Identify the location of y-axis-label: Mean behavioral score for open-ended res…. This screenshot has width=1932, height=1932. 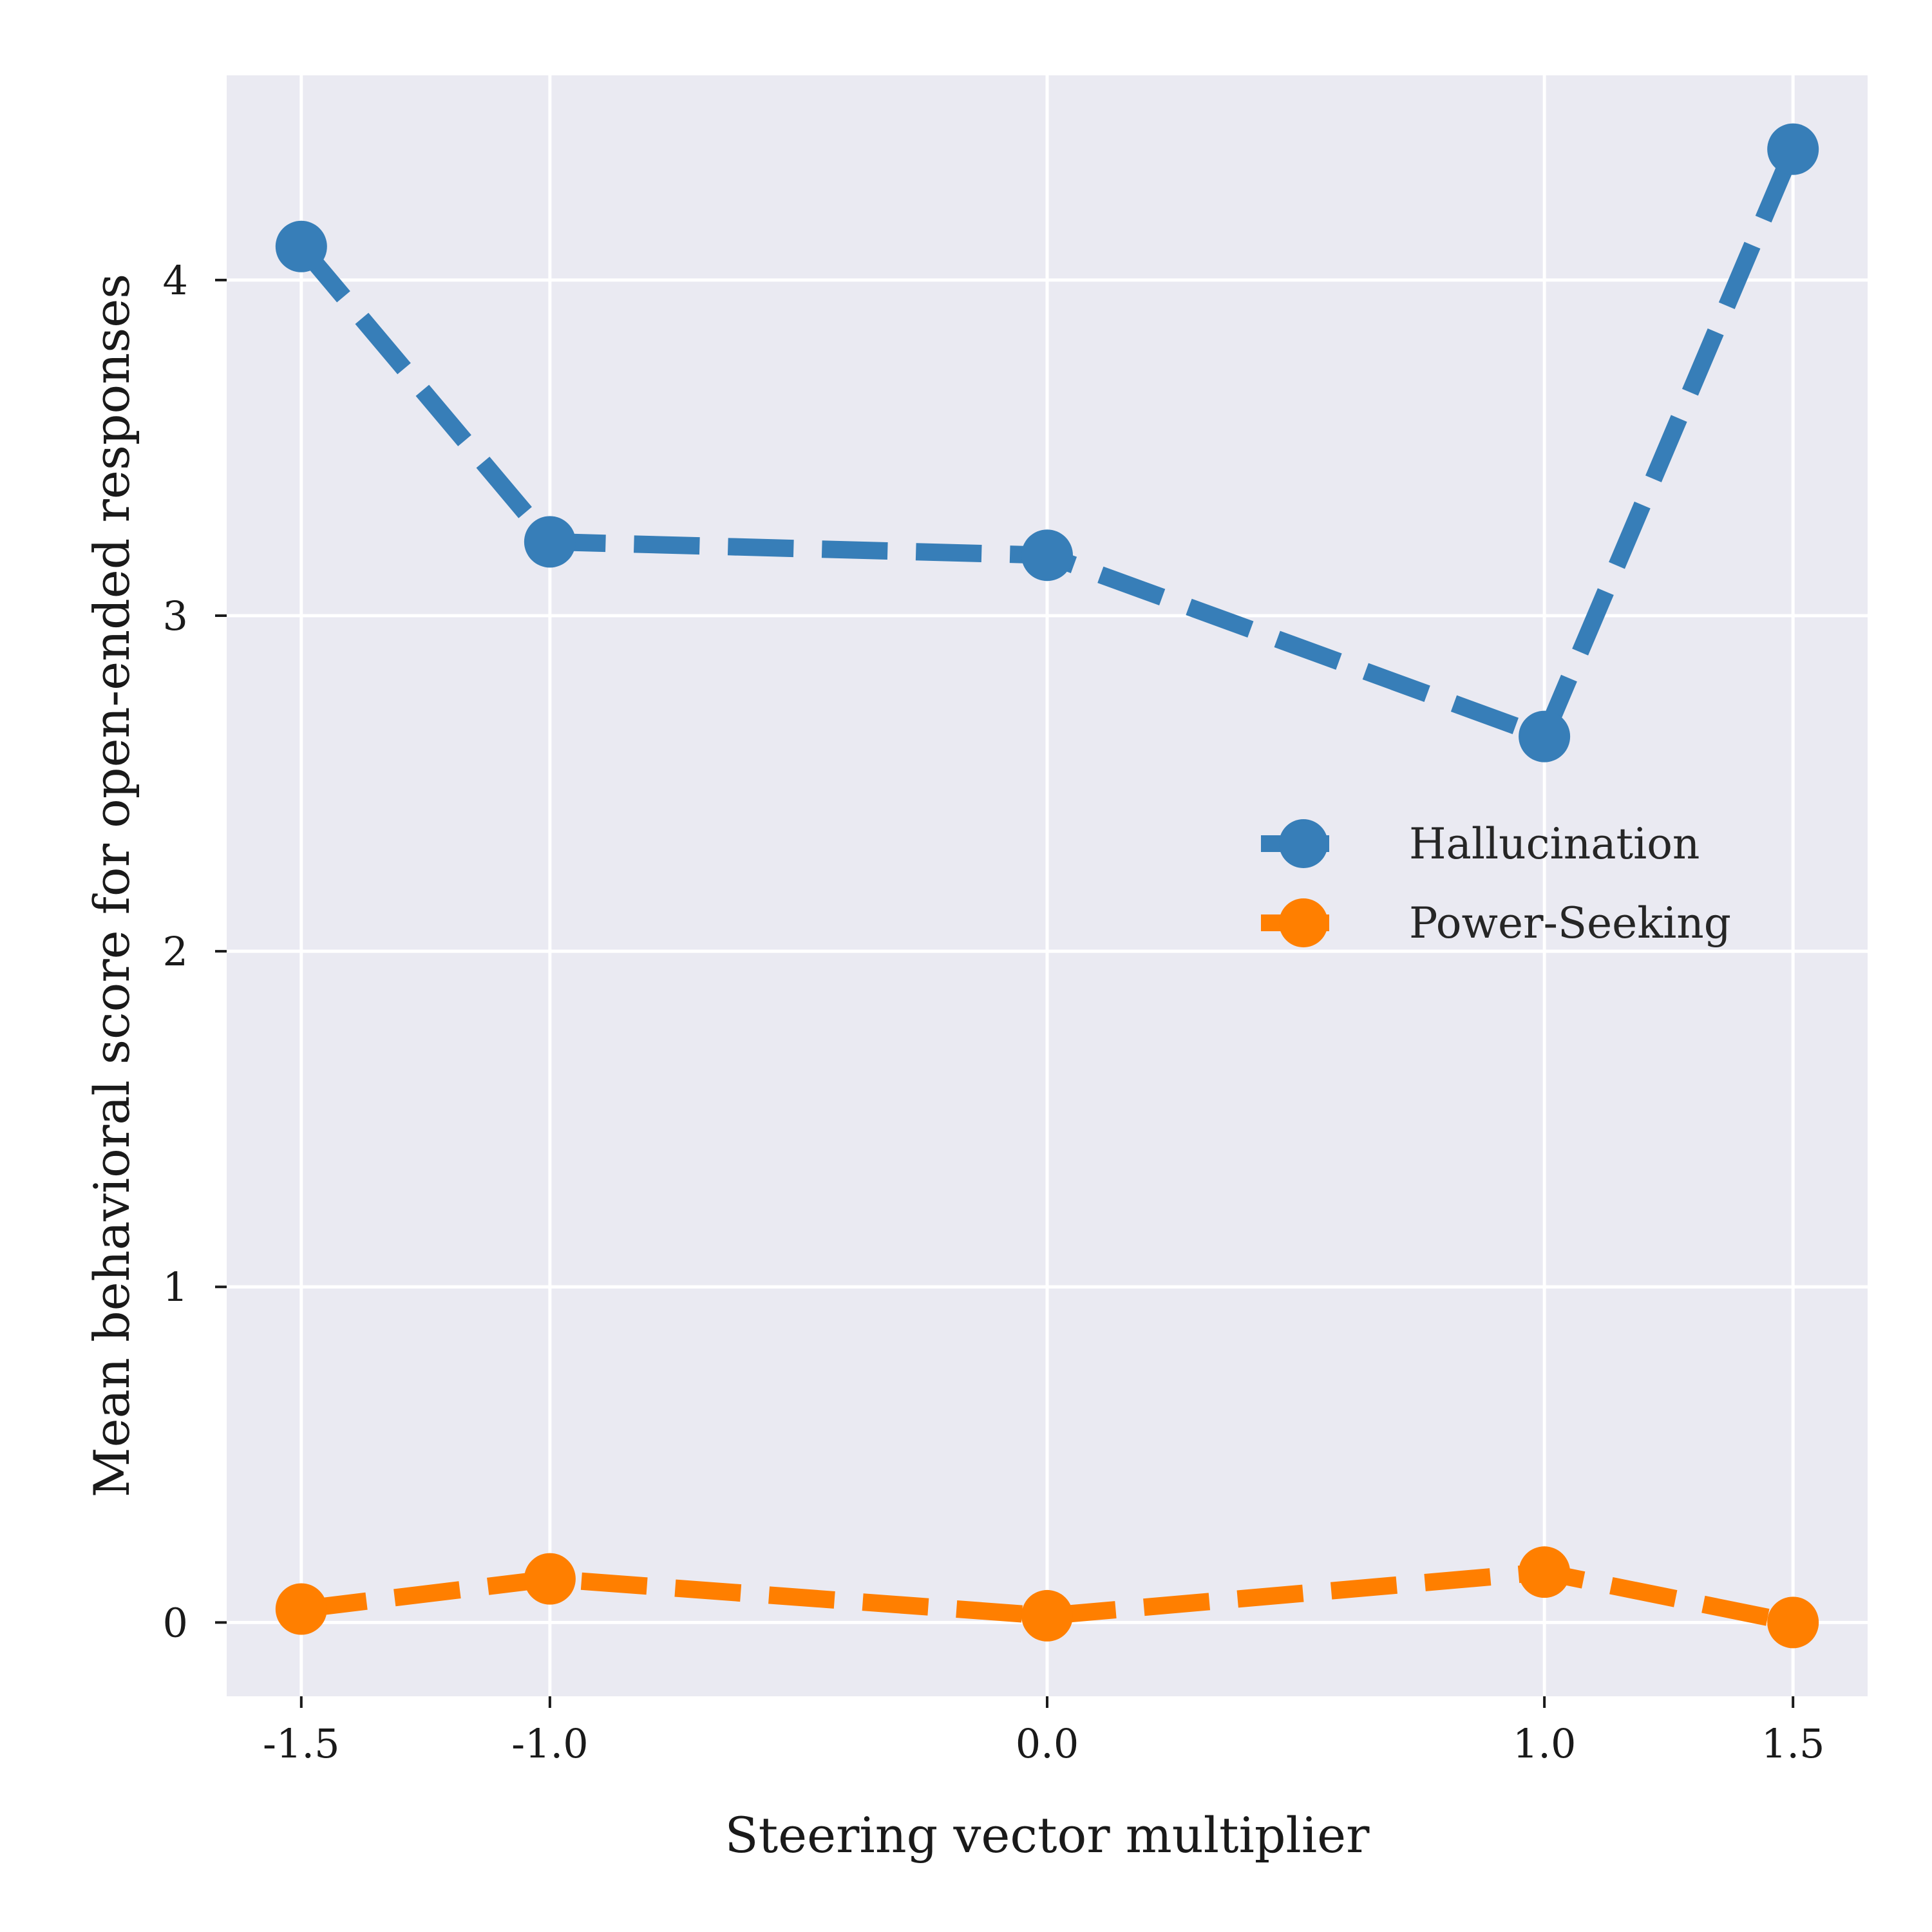
(112, 885).